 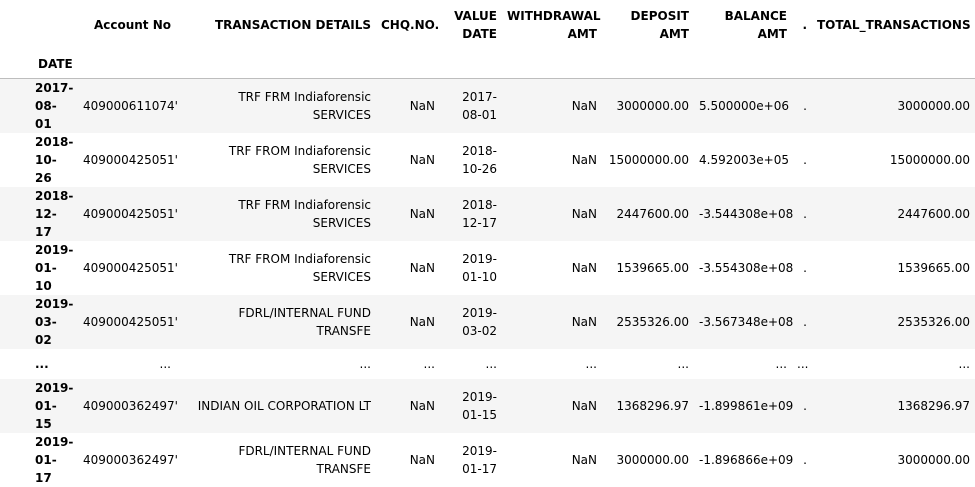 What do you see at coordinates (479, 267) in the screenshot?
I see `table-cell: 2019-01-10` at bounding box center [479, 267].